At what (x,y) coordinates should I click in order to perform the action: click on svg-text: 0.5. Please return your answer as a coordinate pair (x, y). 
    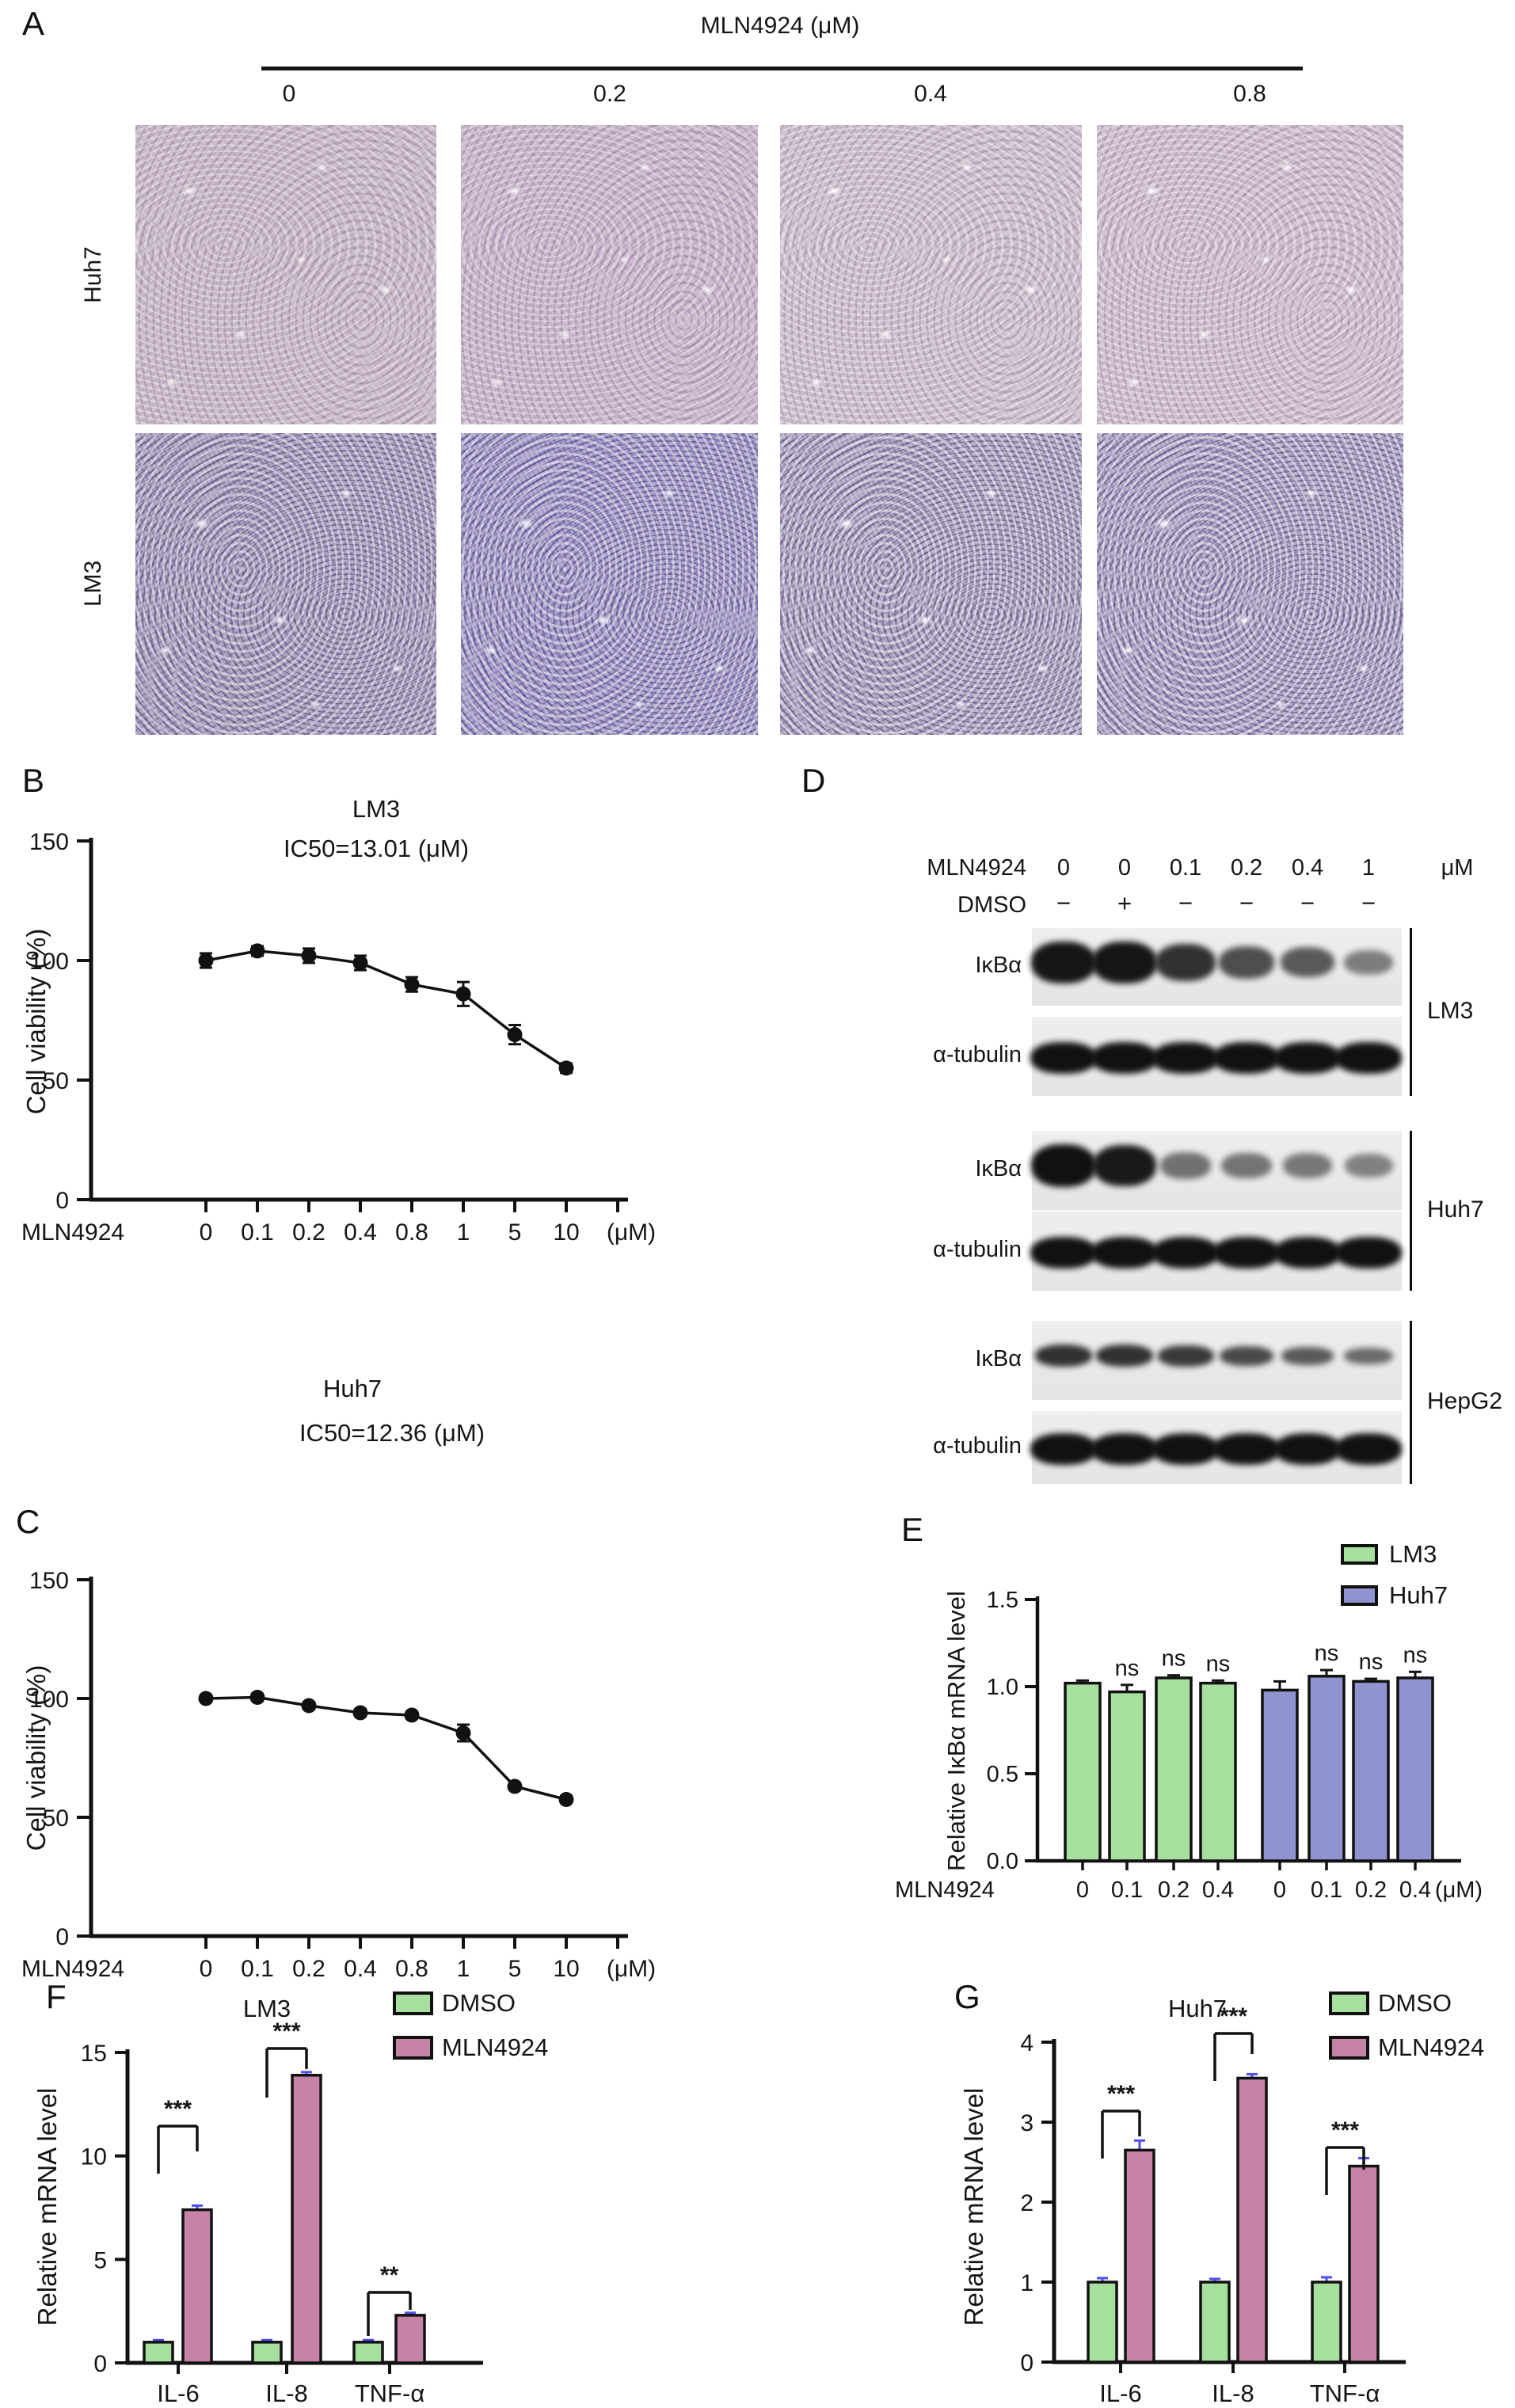
    Looking at the image, I should click on (1002, 1774).